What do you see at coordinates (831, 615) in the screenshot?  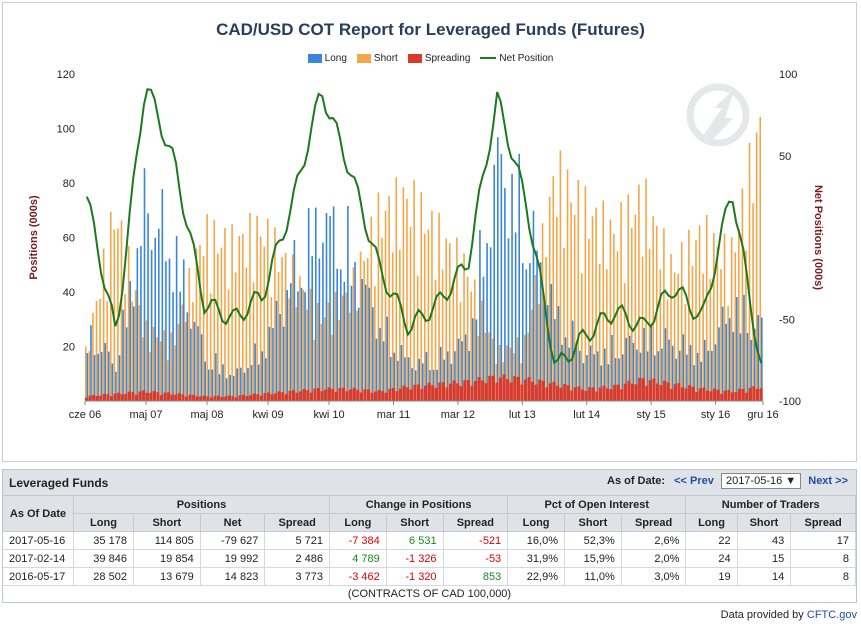 I see `cftc-link: CFTC.gov` at bounding box center [831, 615].